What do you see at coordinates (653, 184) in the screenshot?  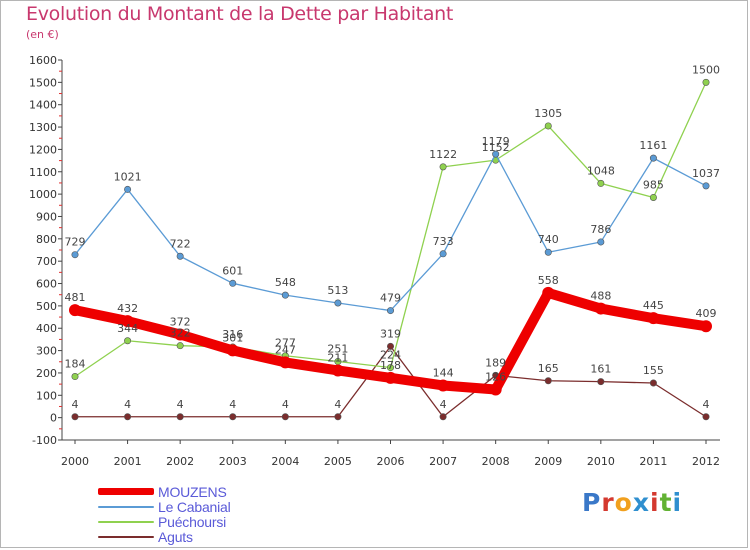 I see `data-label-puechoursi: 985` at bounding box center [653, 184].